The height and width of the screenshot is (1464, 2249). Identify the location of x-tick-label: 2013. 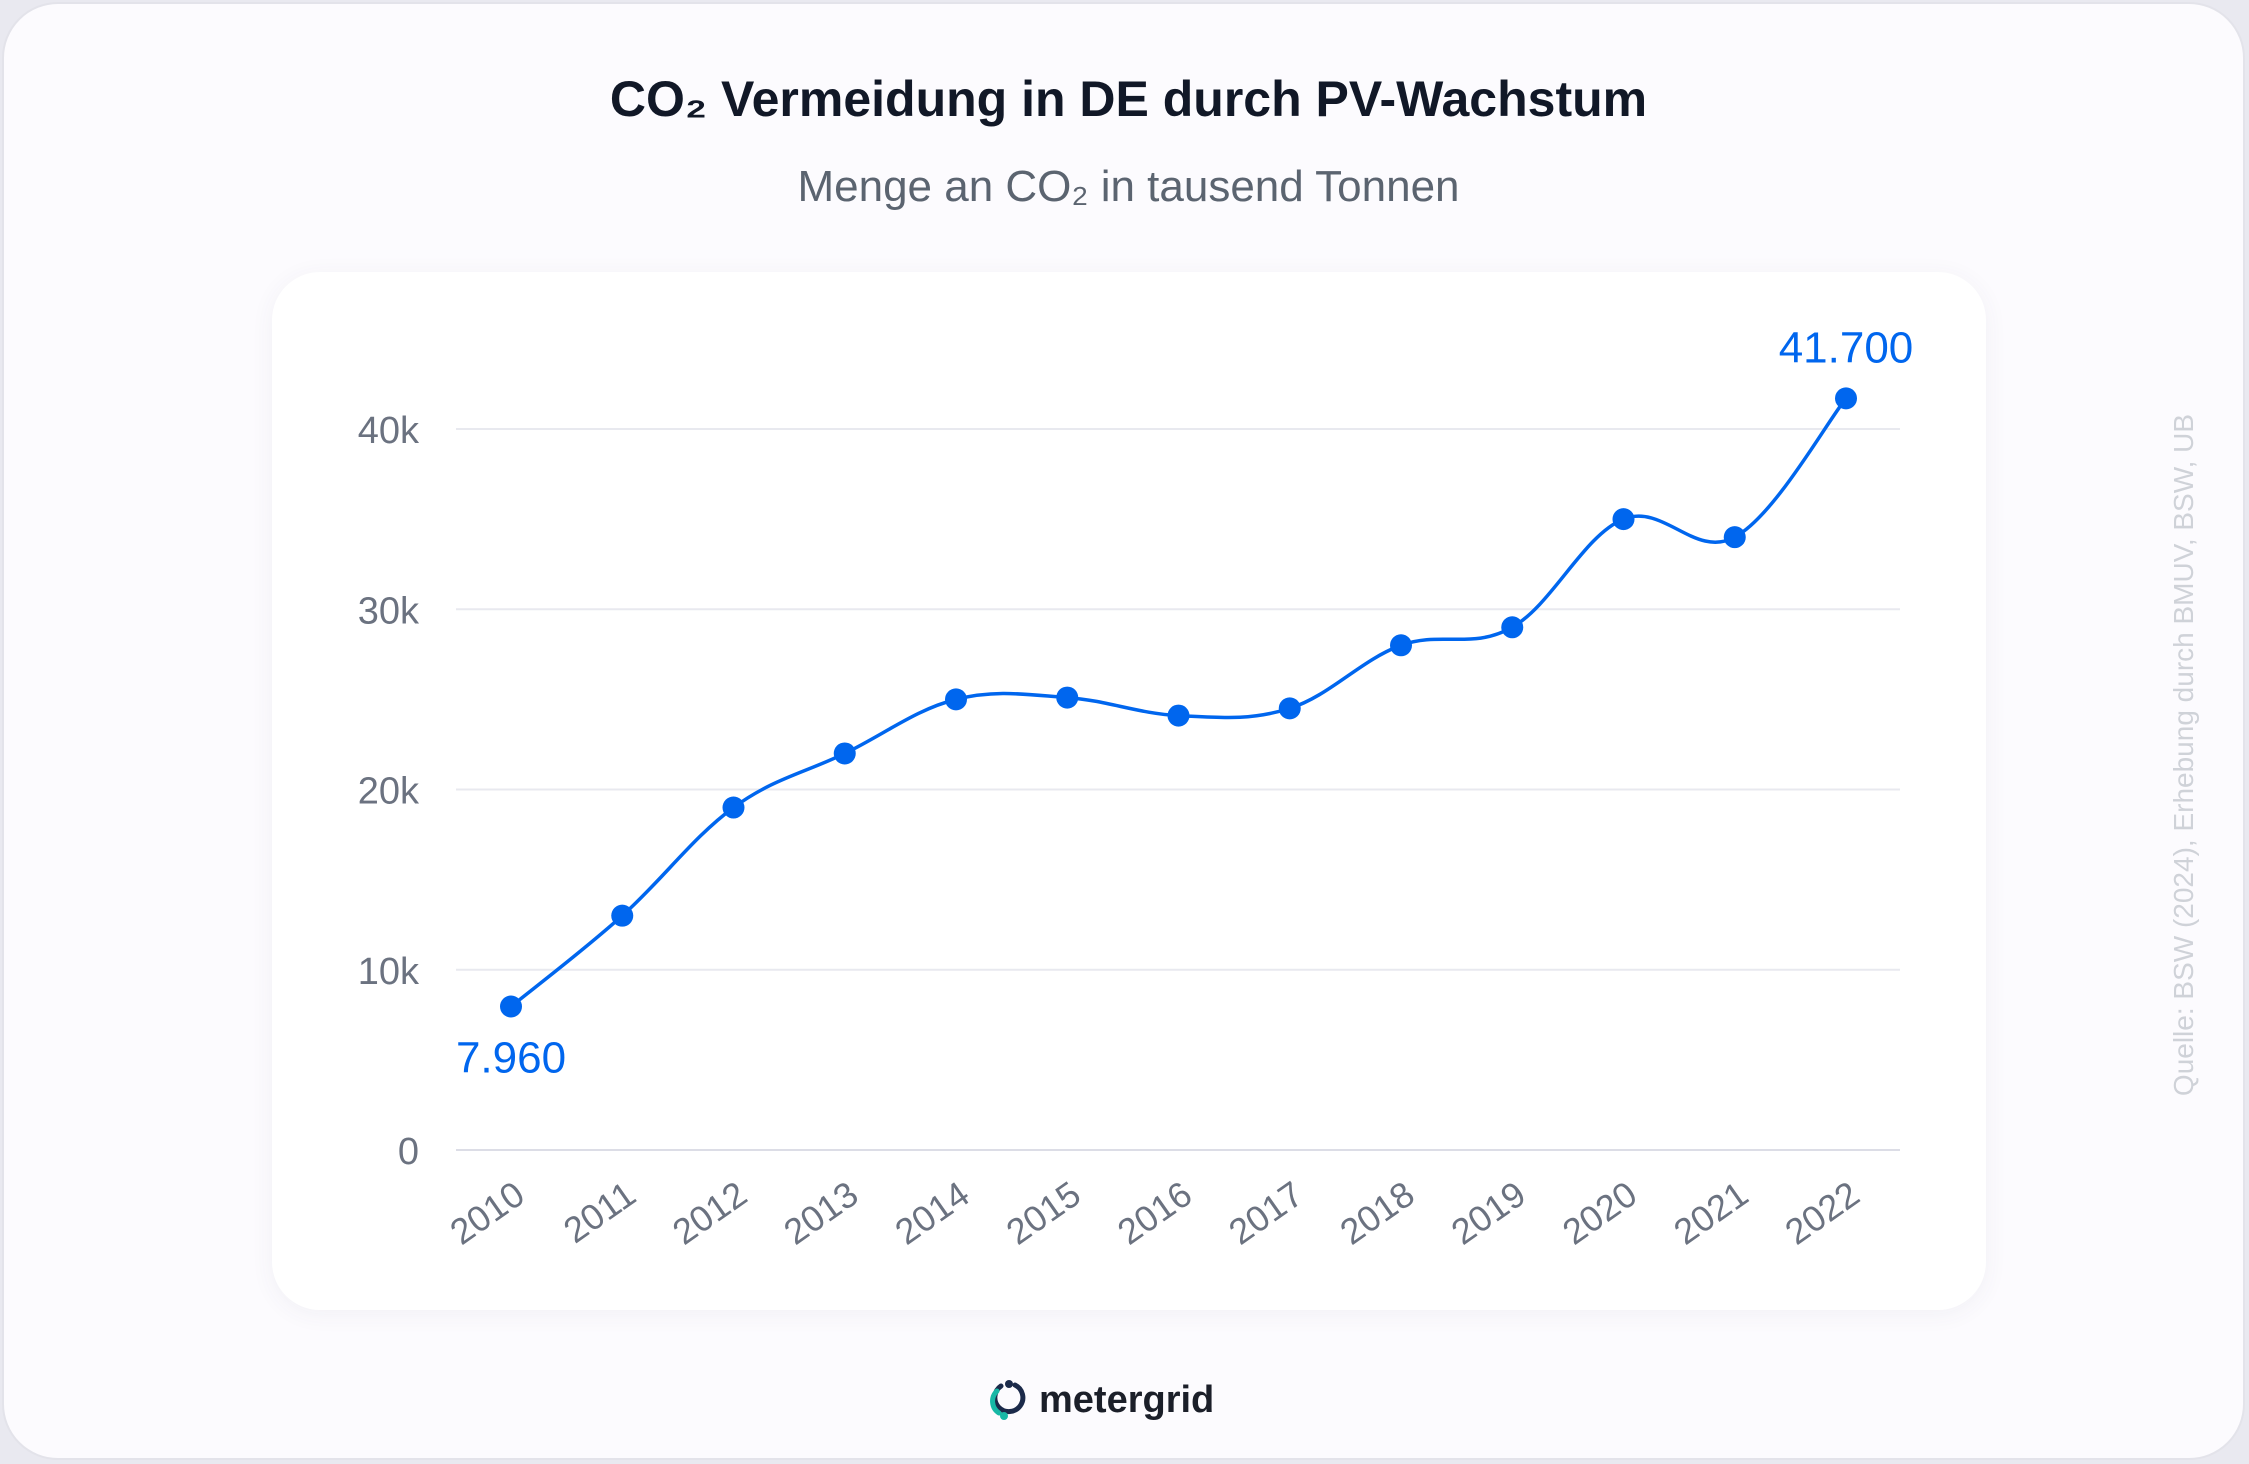
(820, 1213).